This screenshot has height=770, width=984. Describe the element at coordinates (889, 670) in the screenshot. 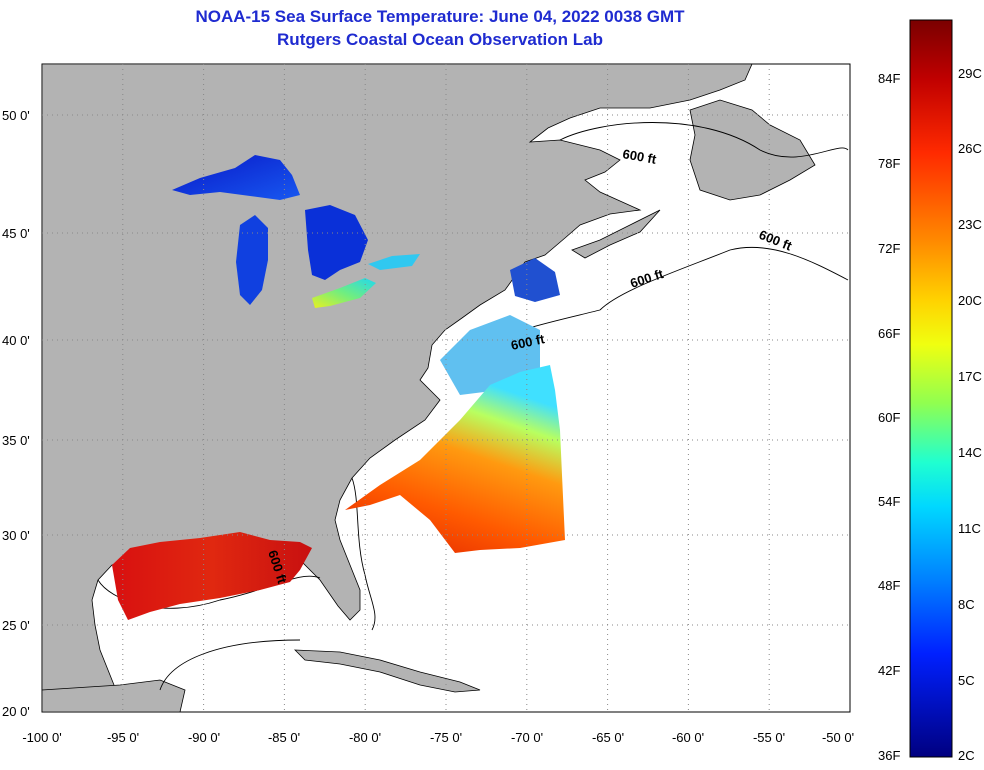

I see `cb-f-42: 42F` at that location.